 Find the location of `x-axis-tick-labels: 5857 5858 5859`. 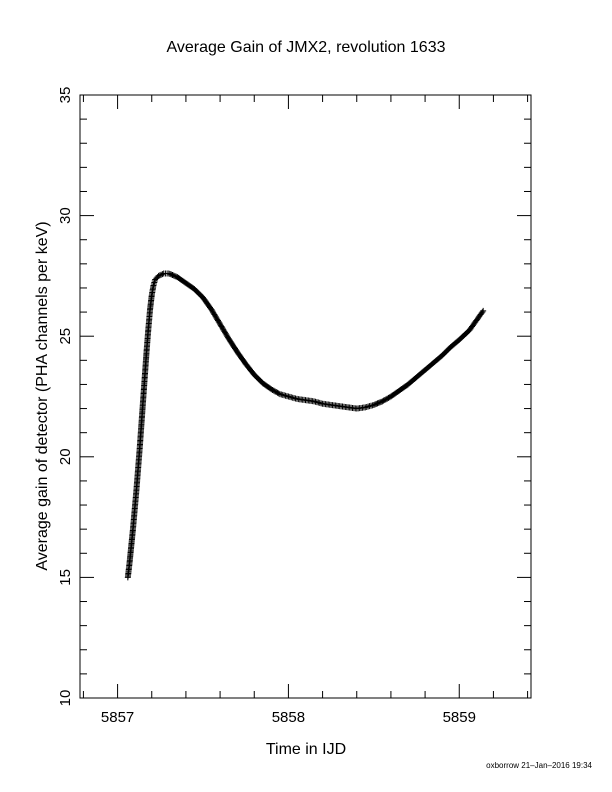

x-axis-tick-labels: 5857 5858 5859 is located at coordinates (288, 717).